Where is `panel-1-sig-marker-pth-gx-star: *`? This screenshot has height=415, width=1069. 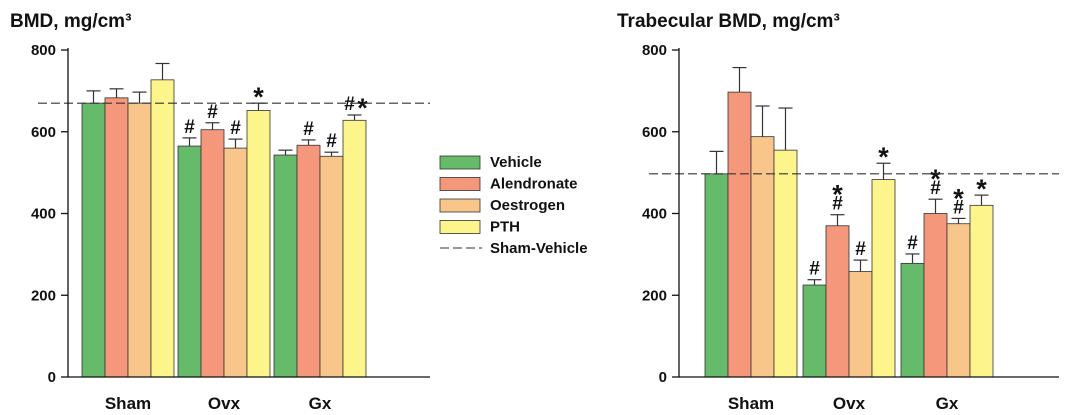
panel-1-sig-marker-pth-gx-star: * is located at coordinates (362, 108).